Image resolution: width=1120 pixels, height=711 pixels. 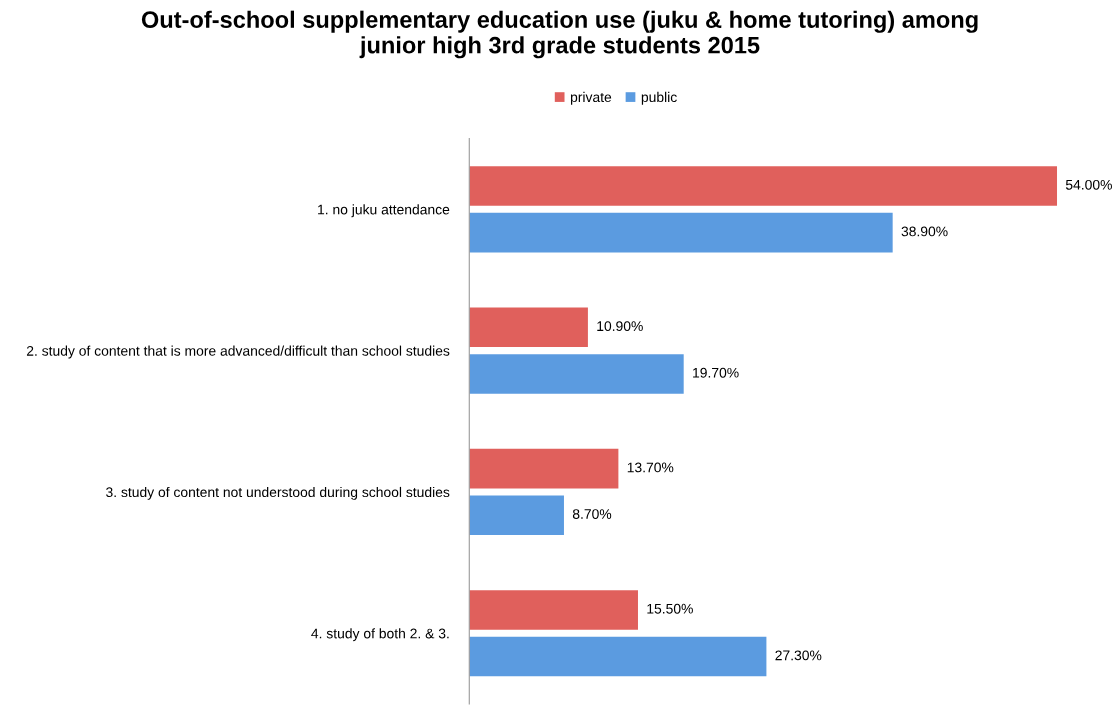 I want to click on y-tick-label: 2. study of content that is more advanced/difficult than school studies, so click(x=238, y=352).